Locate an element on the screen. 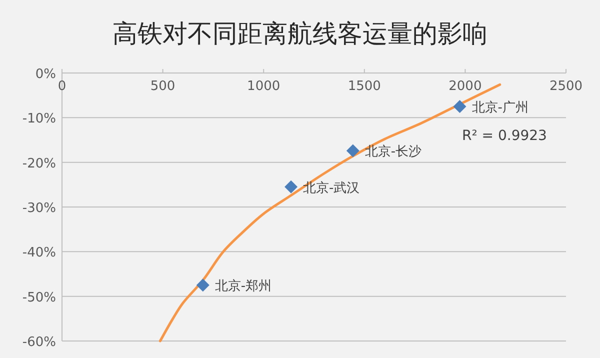  x-tick-label: 1500 is located at coordinates (364, 86).